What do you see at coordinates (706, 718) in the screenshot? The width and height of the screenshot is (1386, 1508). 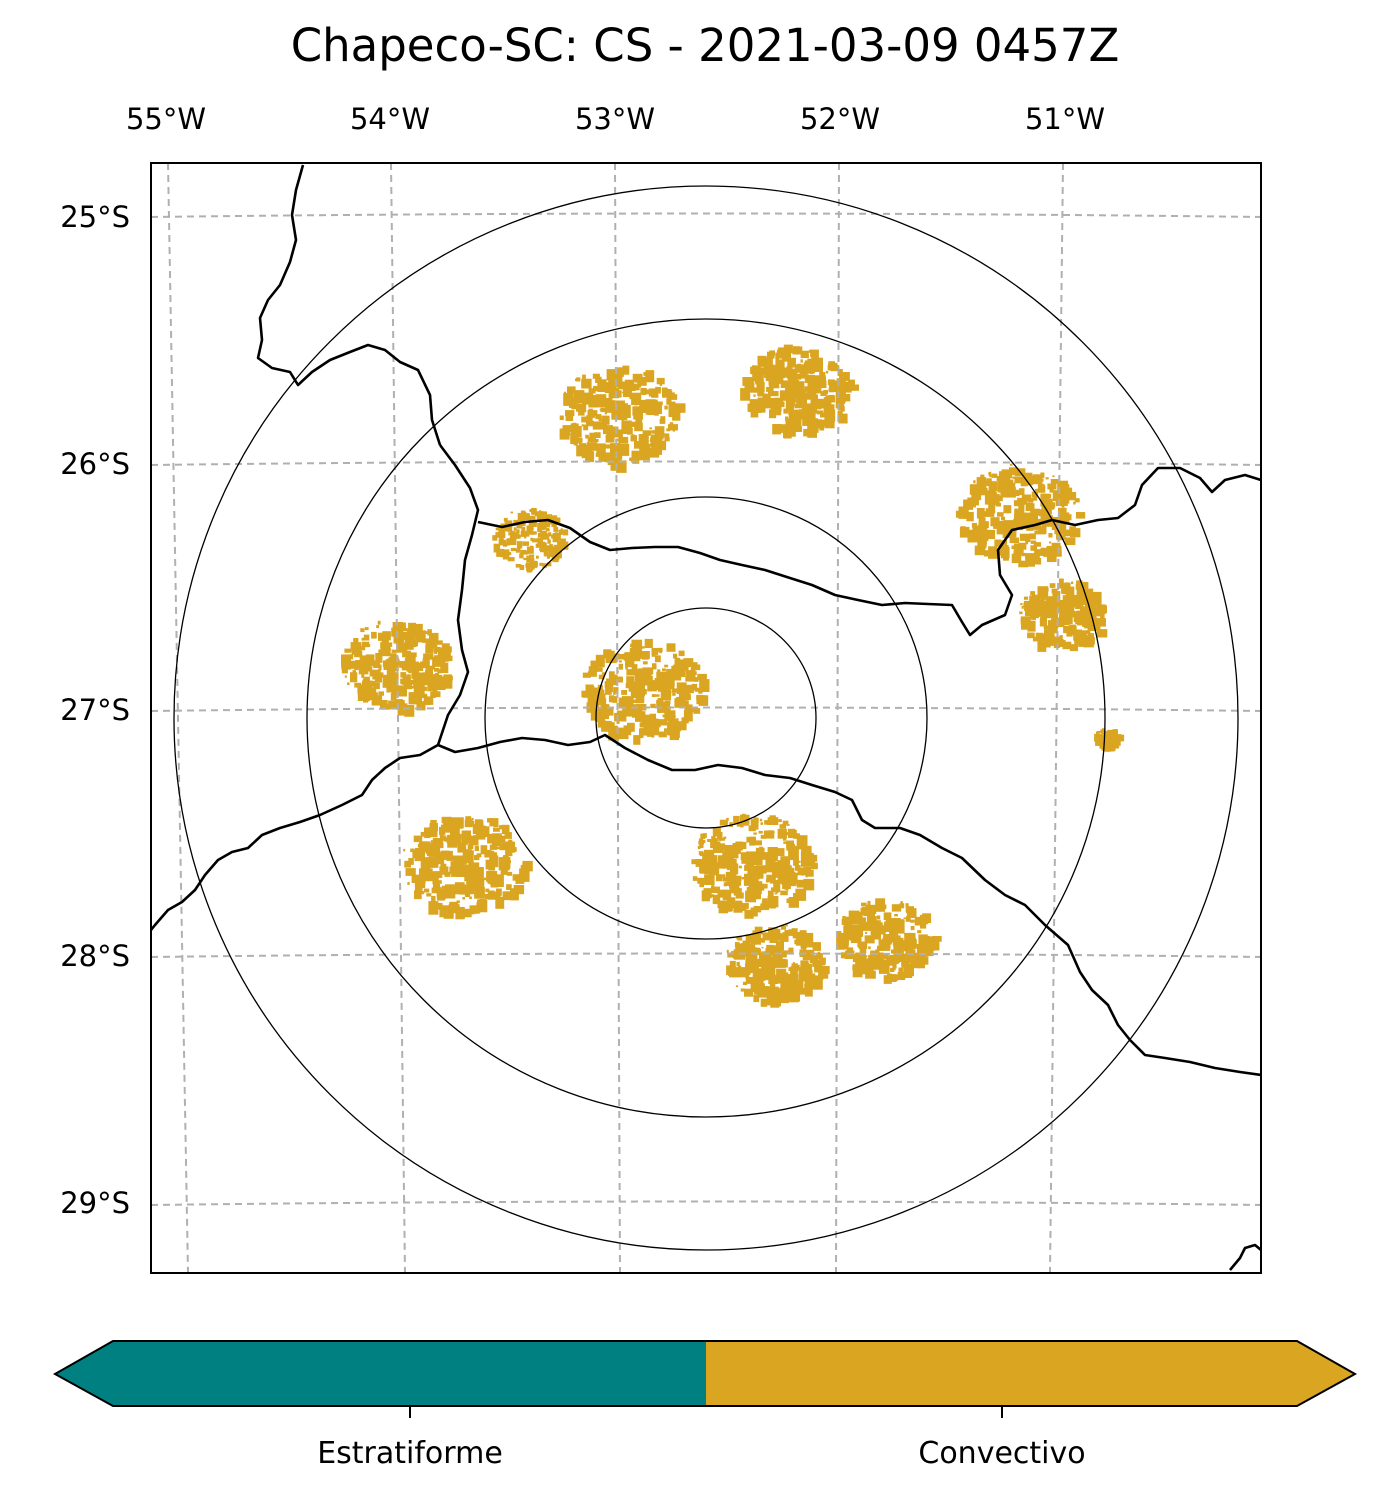 I see `range-ring-50km` at bounding box center [706, 718].